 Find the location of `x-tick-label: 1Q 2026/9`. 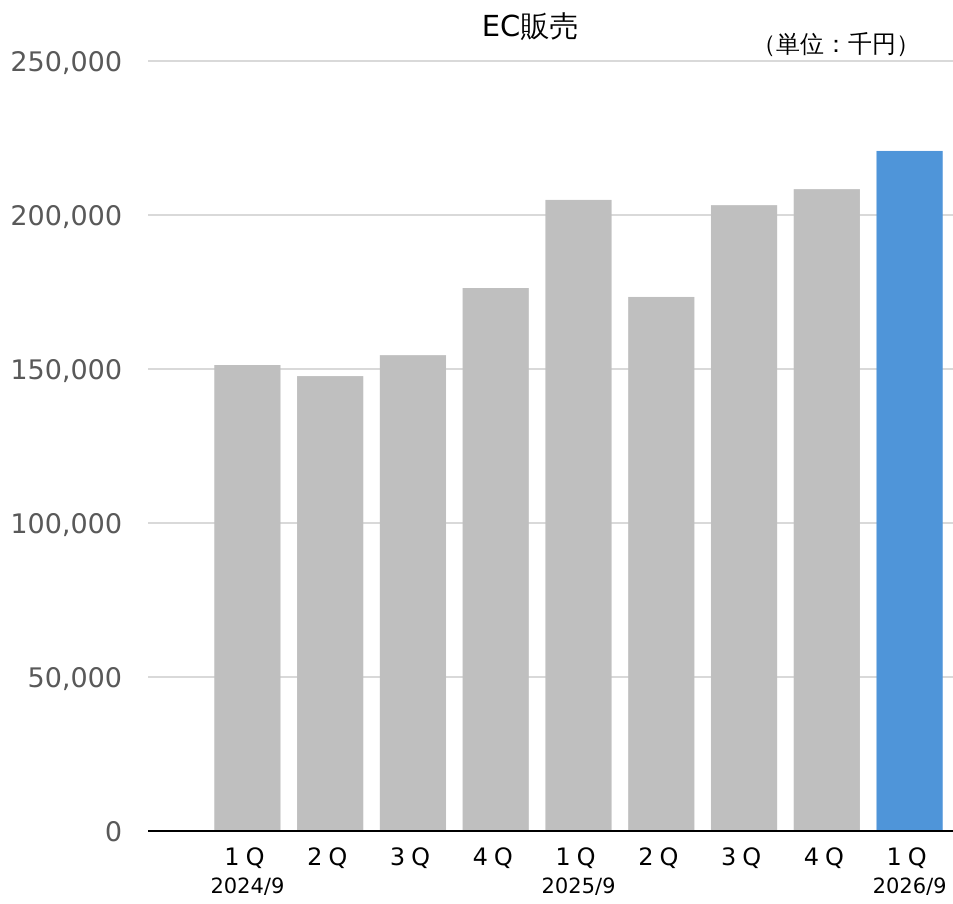

x-tick-label: 1Q 2026/9 is located at coordinates (909, 870).